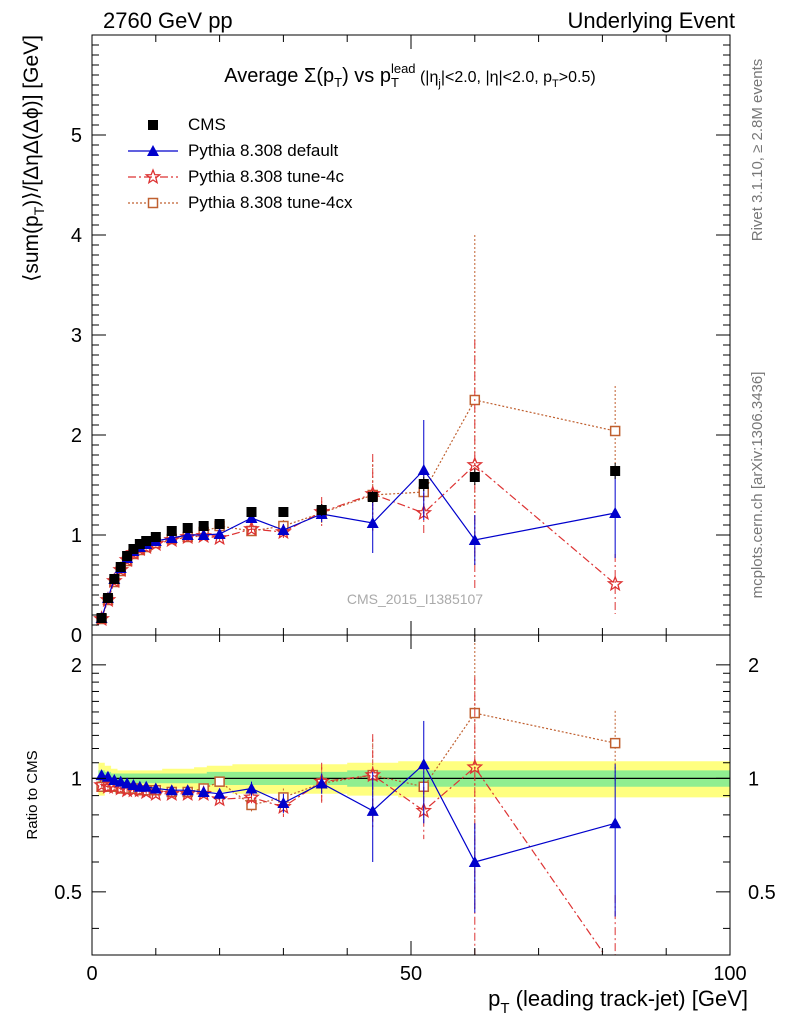 The width and height of the screenshot is (786, 1024). What do you see at coordinates (651, 20) in the screenshot?
I see `header-right: Underlying Event` at bounding box center [651, 20].